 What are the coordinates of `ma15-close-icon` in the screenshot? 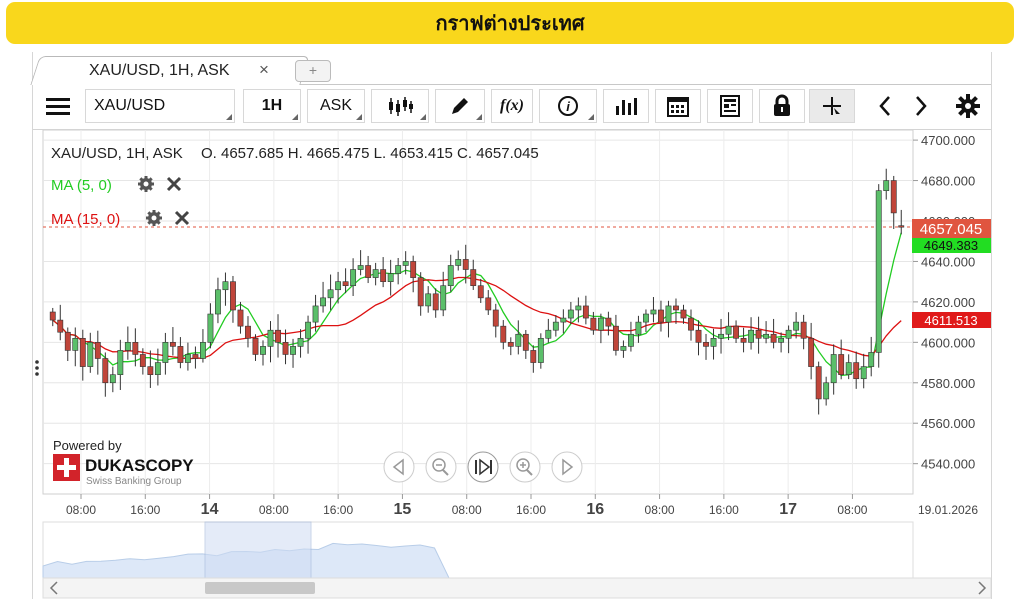 It's located at (182, 218).